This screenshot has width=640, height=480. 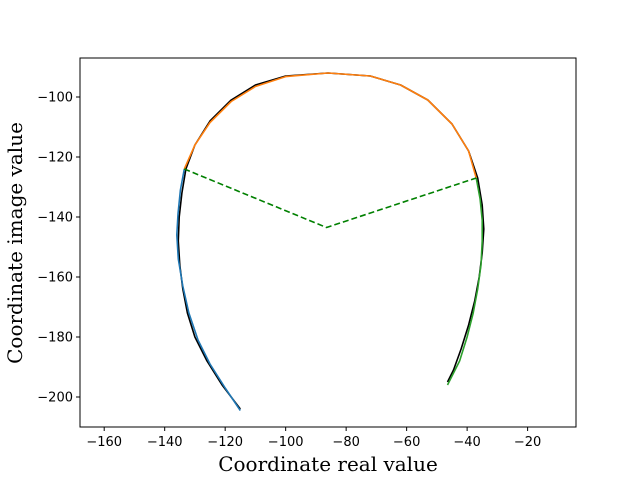 What do you see at coordinates (55, 218) in the screenshot?
I see `y-tick-label: −140` at bounding box center [55, 218].